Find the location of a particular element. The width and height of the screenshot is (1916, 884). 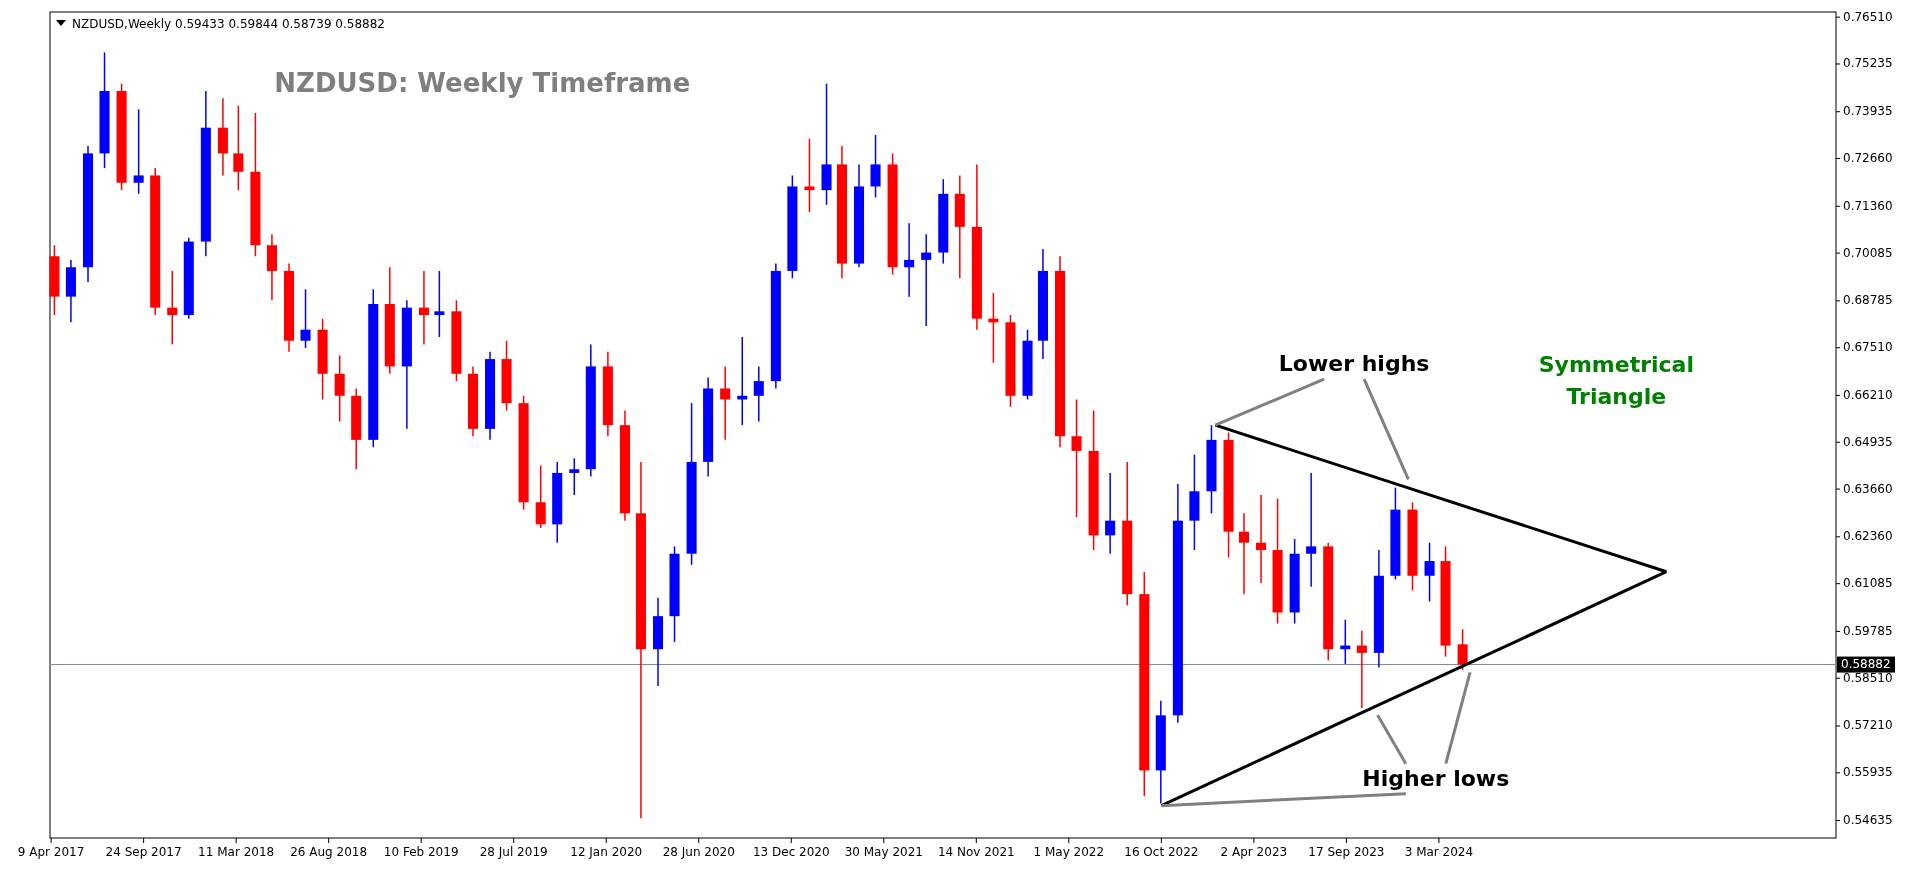

y-tick-label: 0.67510 is located at coordinates (1868, 347).